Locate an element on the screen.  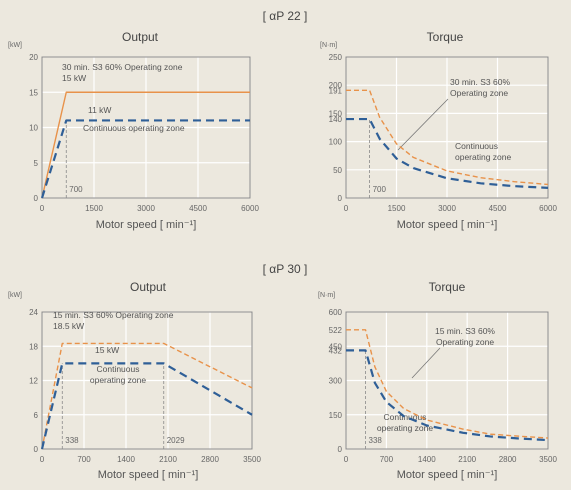
chart-title: Output is located at coordinates (140, 37).